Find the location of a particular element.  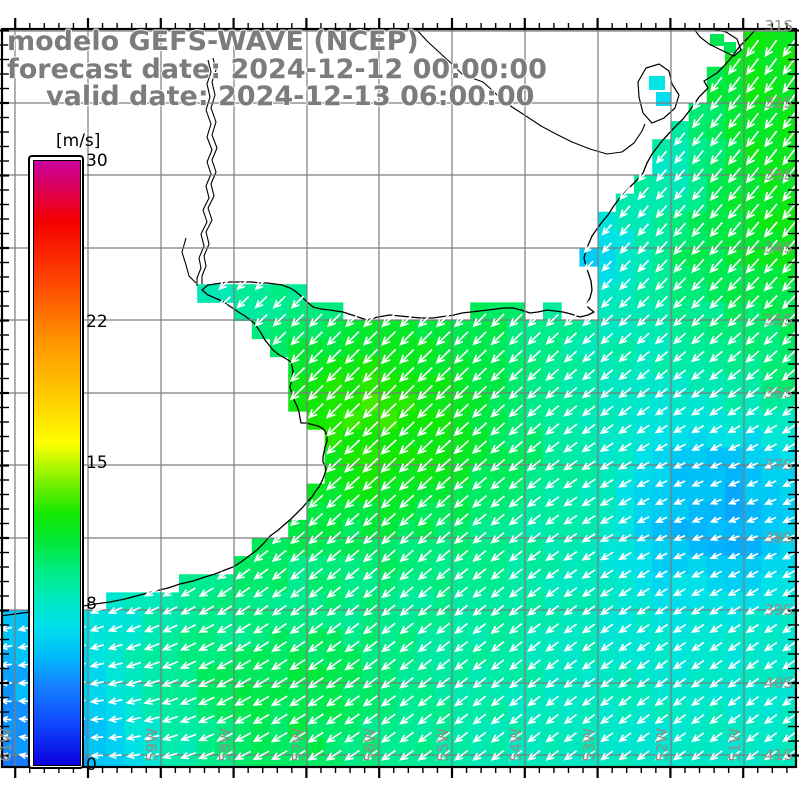

lat-label-39S: 39S is located at coordinates (778, 610).